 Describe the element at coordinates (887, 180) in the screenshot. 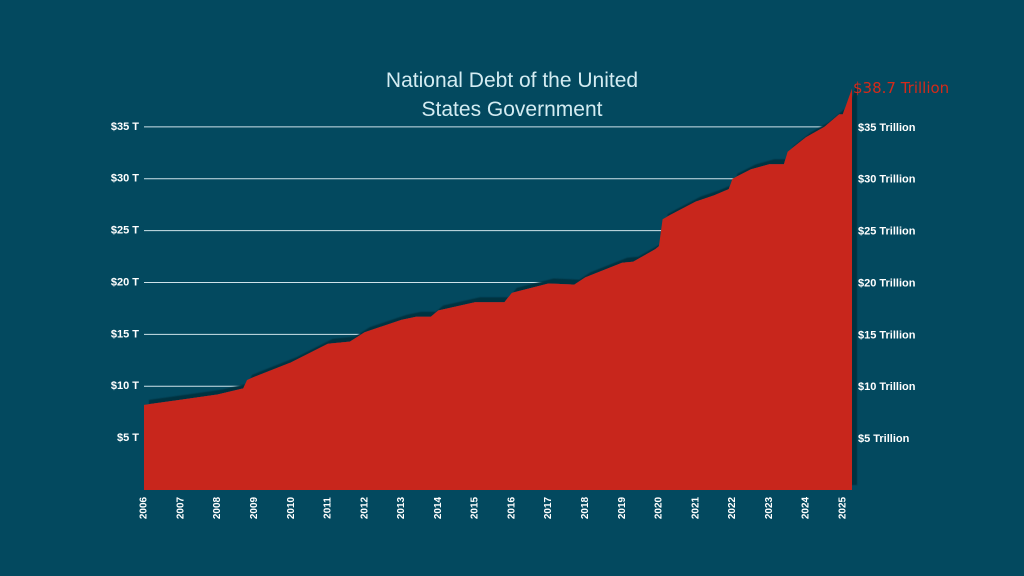

I see `y2-tick-label: $30 Trillion` at that location.